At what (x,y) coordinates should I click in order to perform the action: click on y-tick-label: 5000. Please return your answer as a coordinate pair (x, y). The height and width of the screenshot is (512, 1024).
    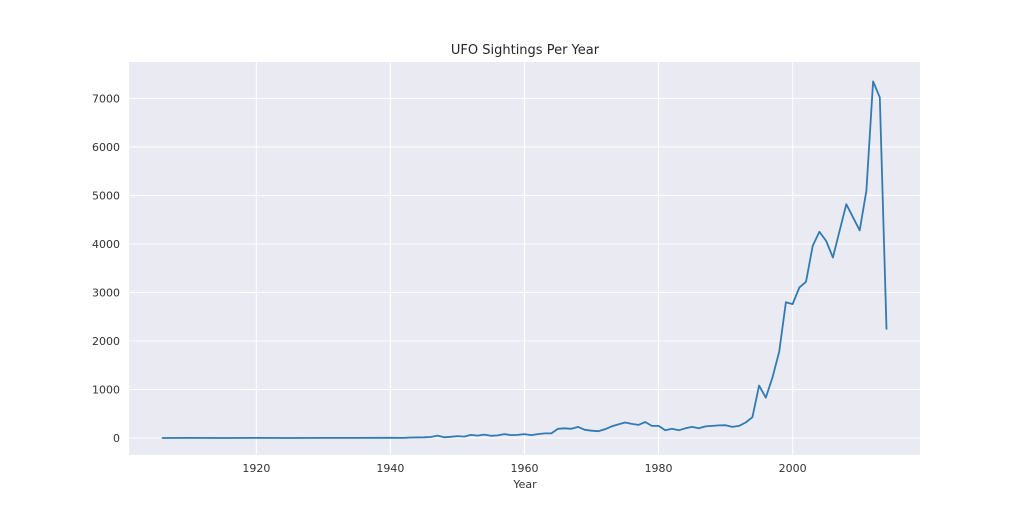
    Looking at the image, I should click on (106, 195).